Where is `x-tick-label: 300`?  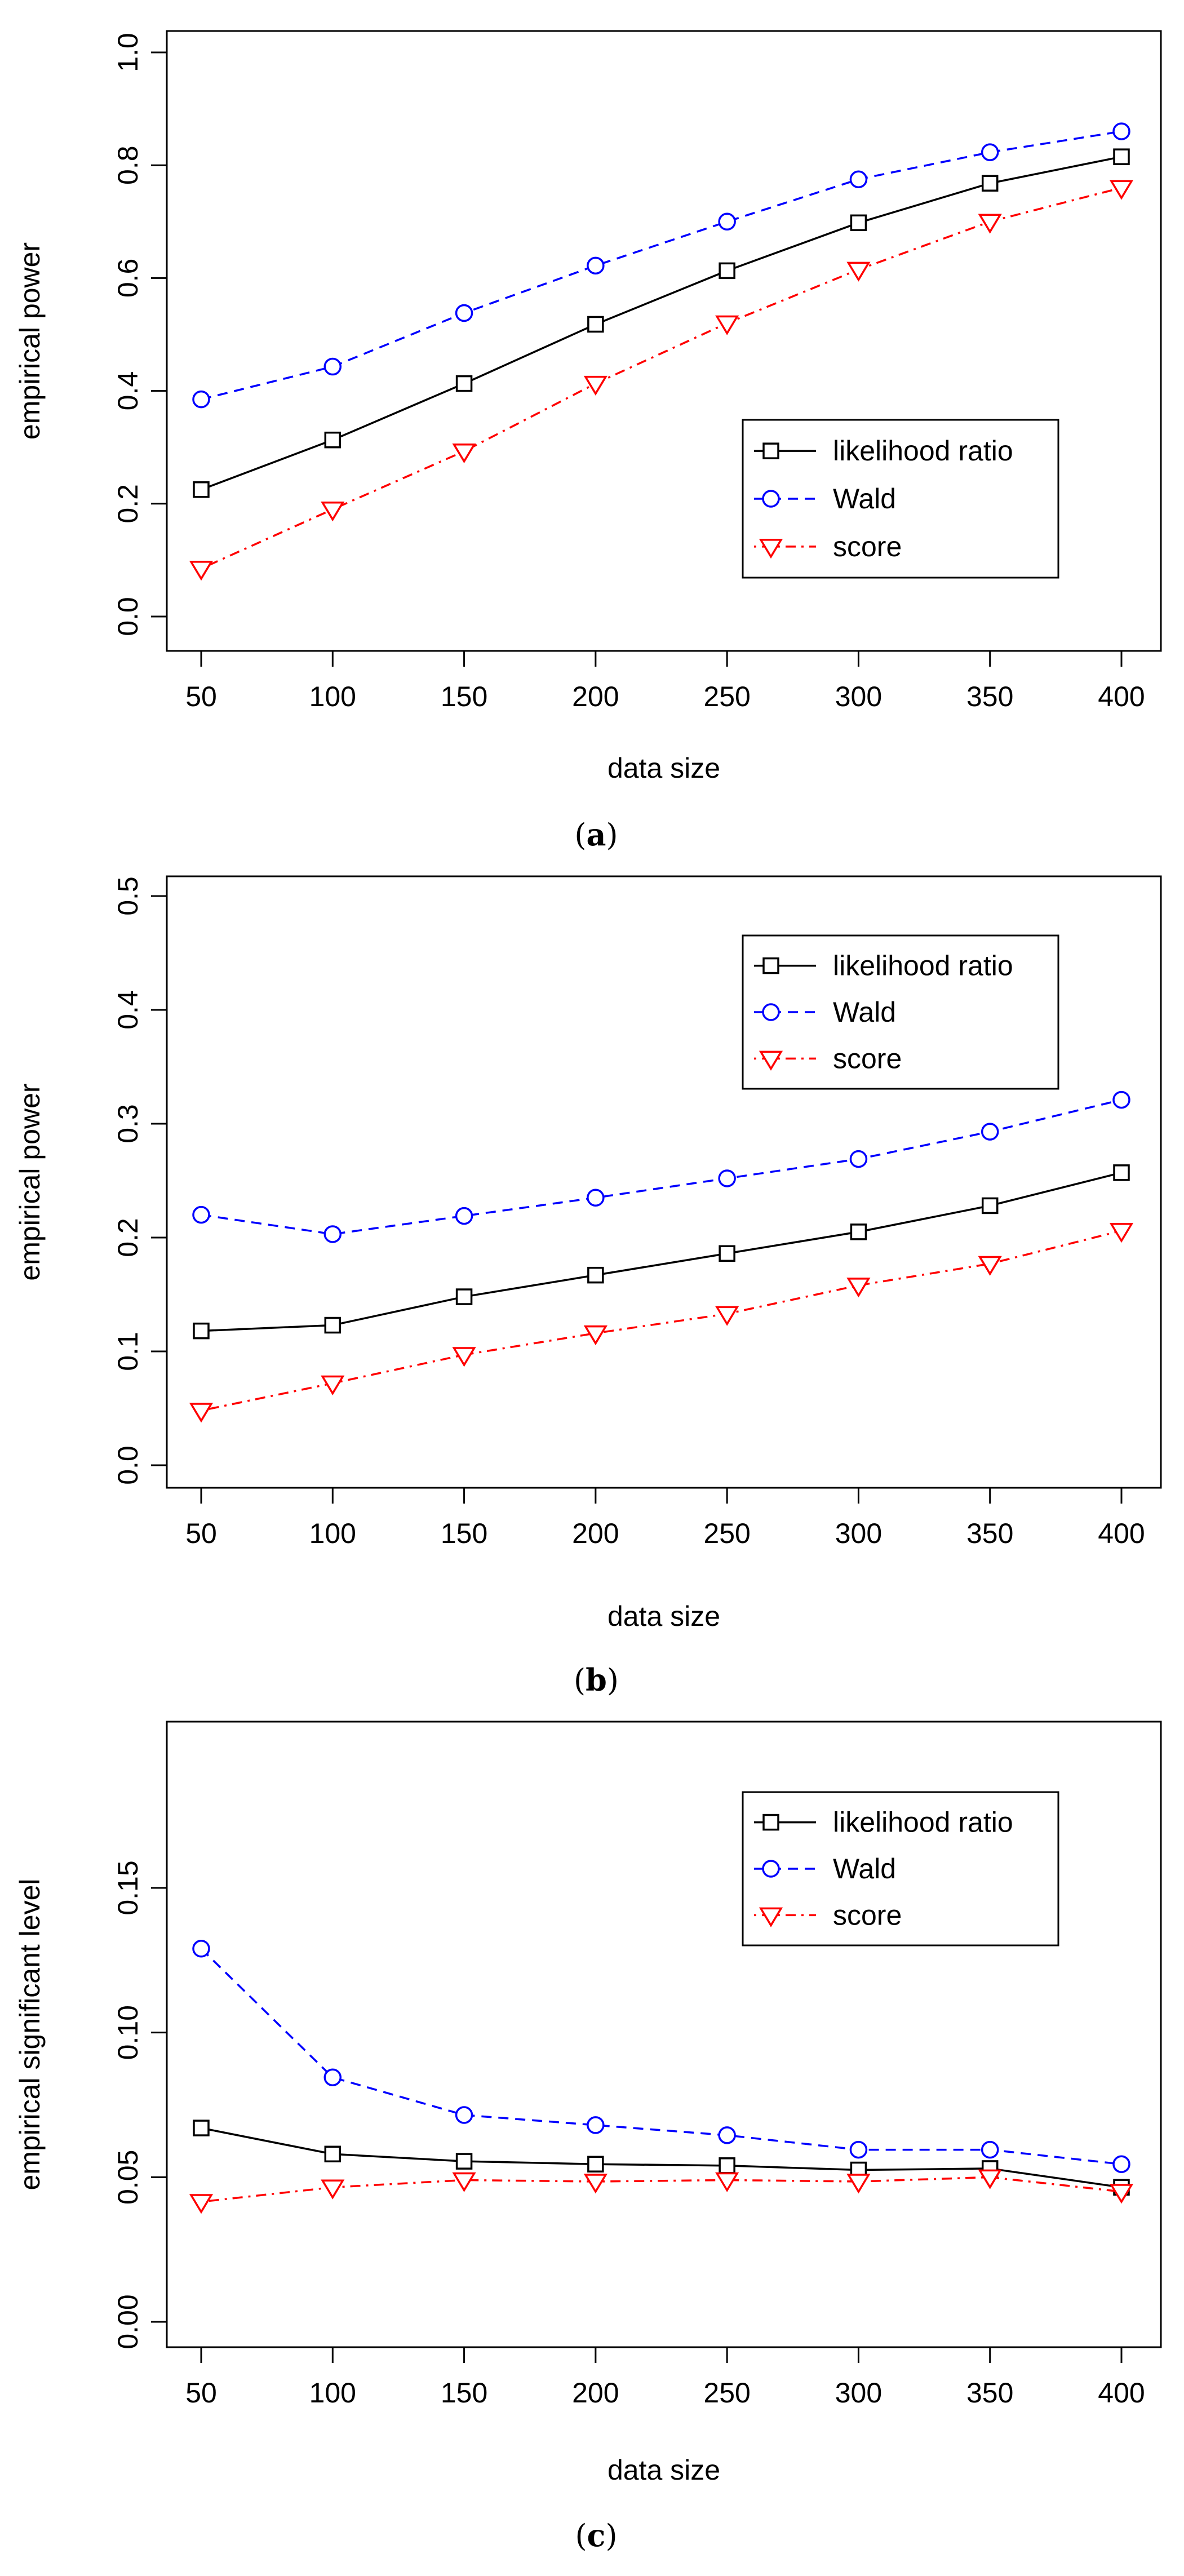 x-tick-label: 300 is located at coordinates (859, 696).